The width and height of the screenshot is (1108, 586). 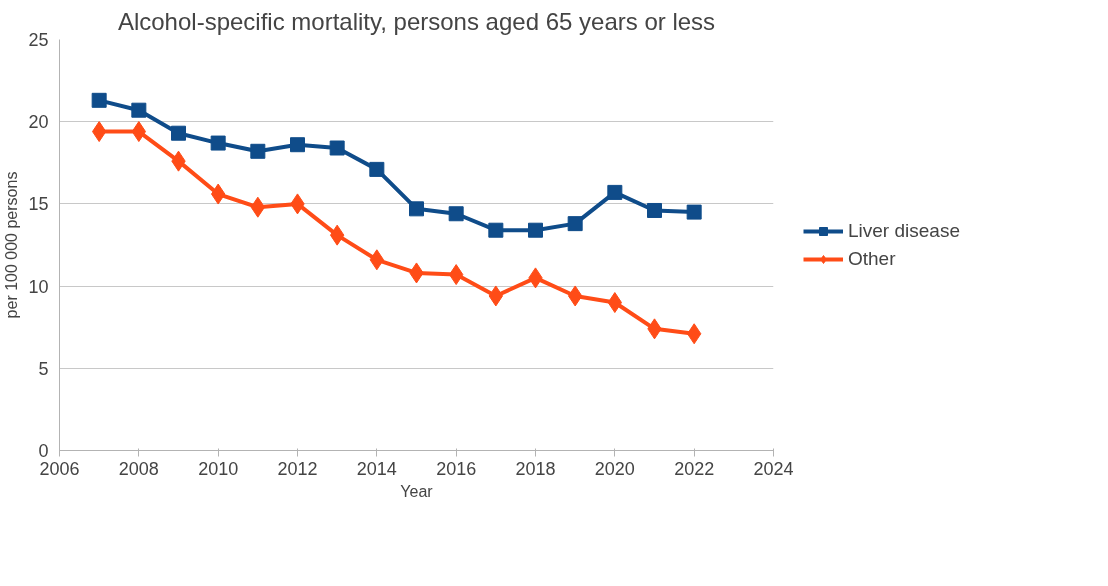 What do you see at coordinates (416, 21) in the screenshot?
I see `chart-title: Alcohol-specific mortality, persons aged 65 years or less` at bounding box center [416, 21].